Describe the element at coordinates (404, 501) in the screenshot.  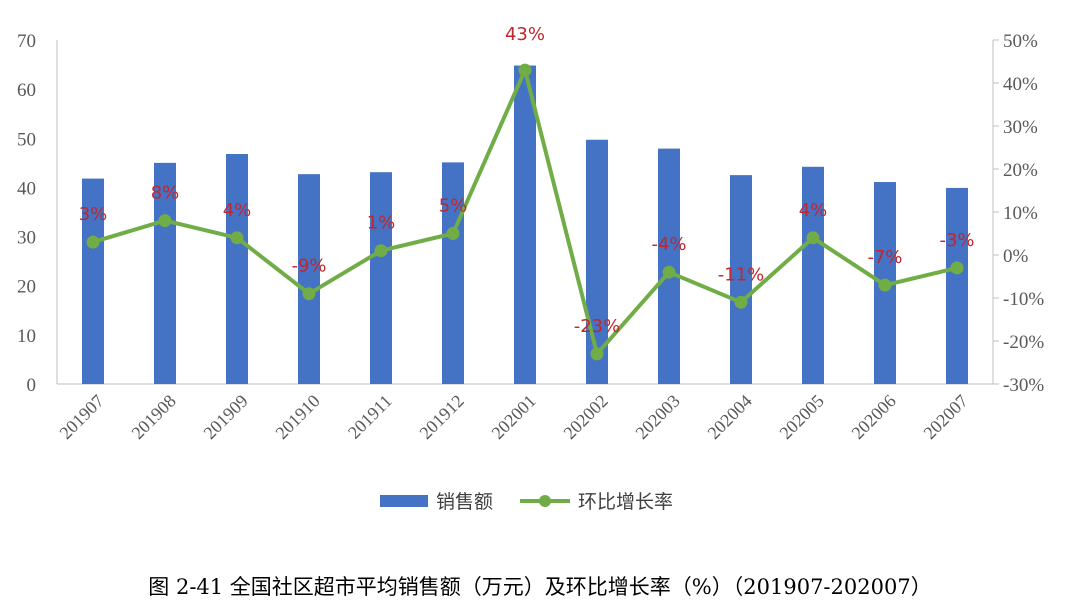
I see `legend-swatch-sales` at that location.